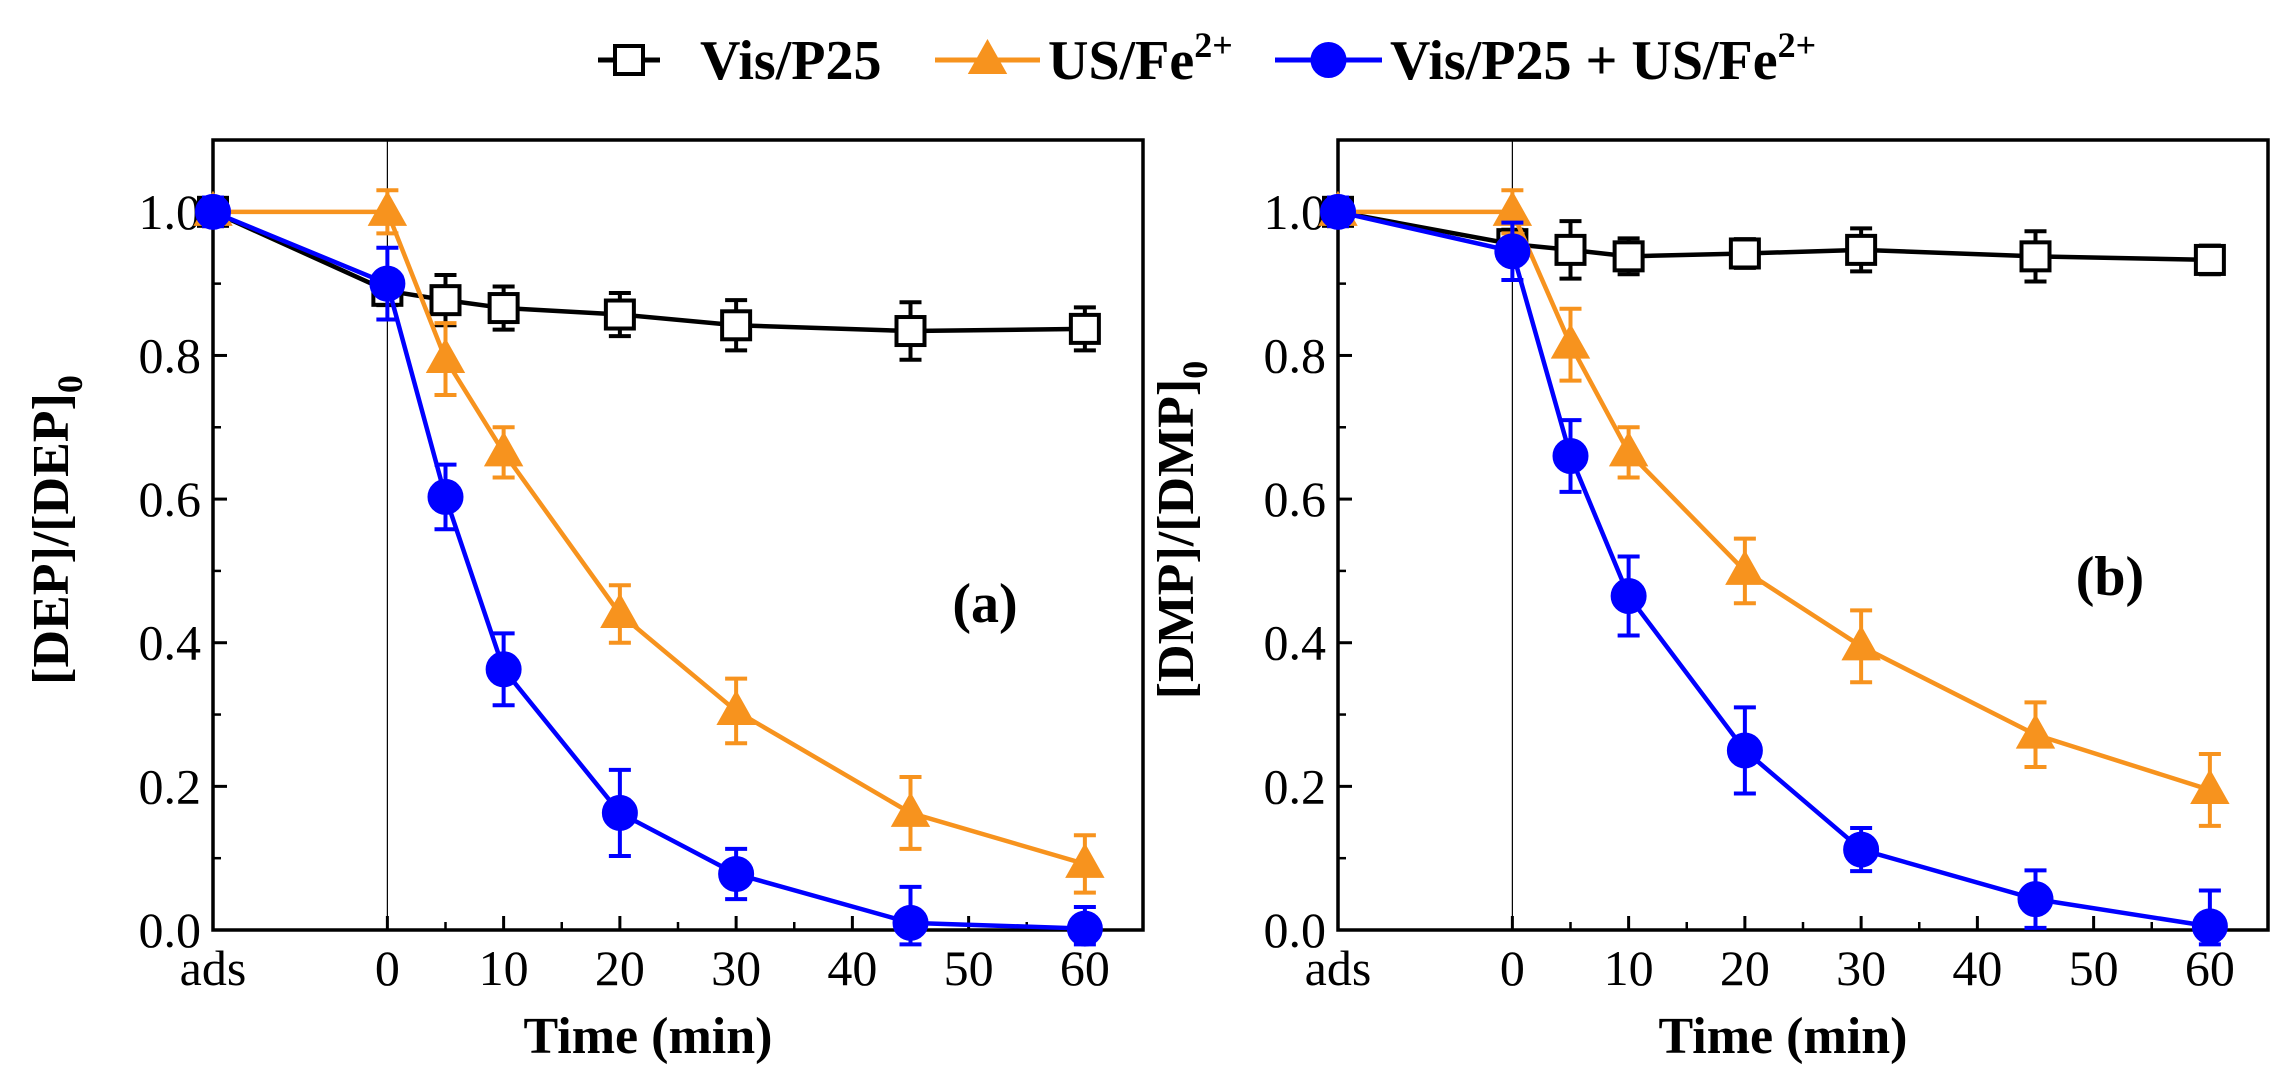  Describe the element at coordinates (1797, 45) in the screenshot. I see `legend-label-superscript: 2+` at that location.